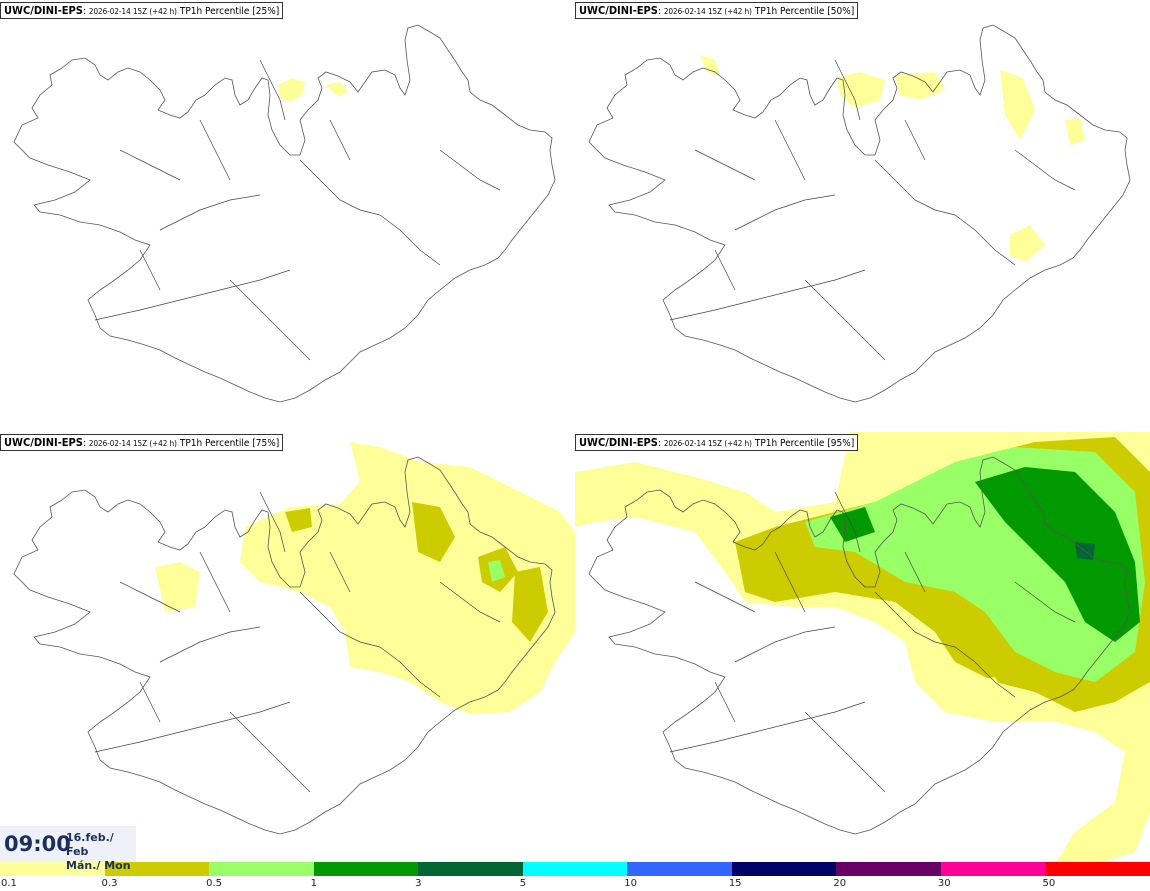 This screenshot has height=891, width=1150. I want to click on color-legend, so click(575, 869).